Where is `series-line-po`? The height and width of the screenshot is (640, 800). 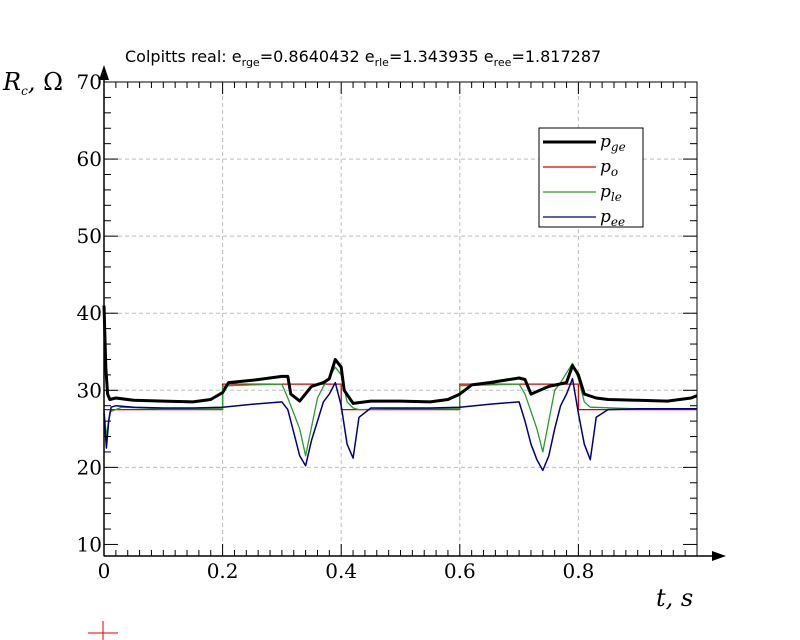
series-line-po is located at coordinates (400, 397).